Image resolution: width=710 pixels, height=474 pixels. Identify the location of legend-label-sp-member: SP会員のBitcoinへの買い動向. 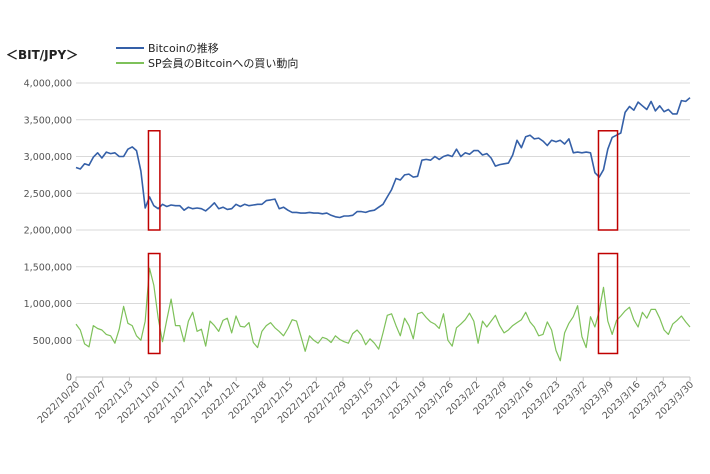
(223, 63).